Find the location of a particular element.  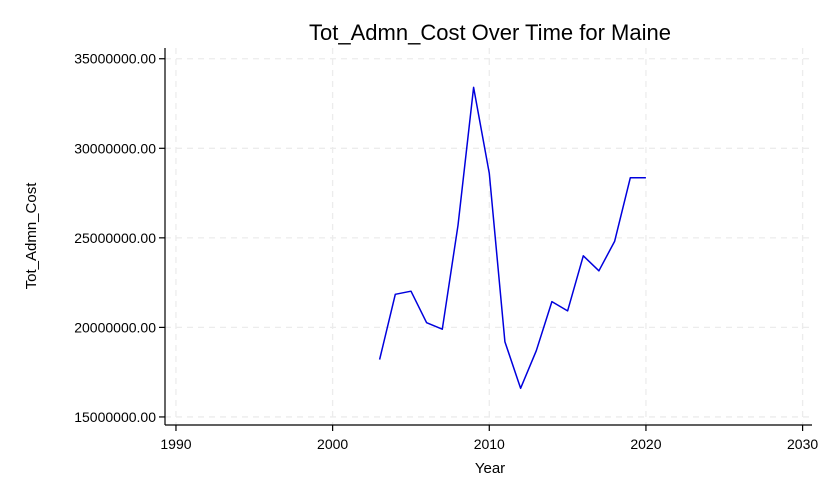

y-tick-label: 30000000.00 is located at coordinates (115, 148).